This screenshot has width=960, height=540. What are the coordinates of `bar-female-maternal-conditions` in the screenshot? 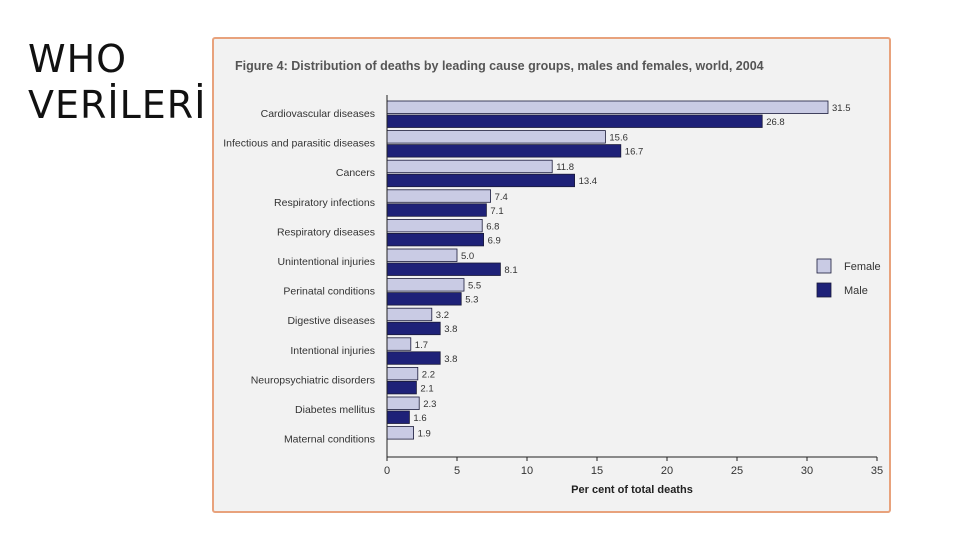 It's located at (400, 433).